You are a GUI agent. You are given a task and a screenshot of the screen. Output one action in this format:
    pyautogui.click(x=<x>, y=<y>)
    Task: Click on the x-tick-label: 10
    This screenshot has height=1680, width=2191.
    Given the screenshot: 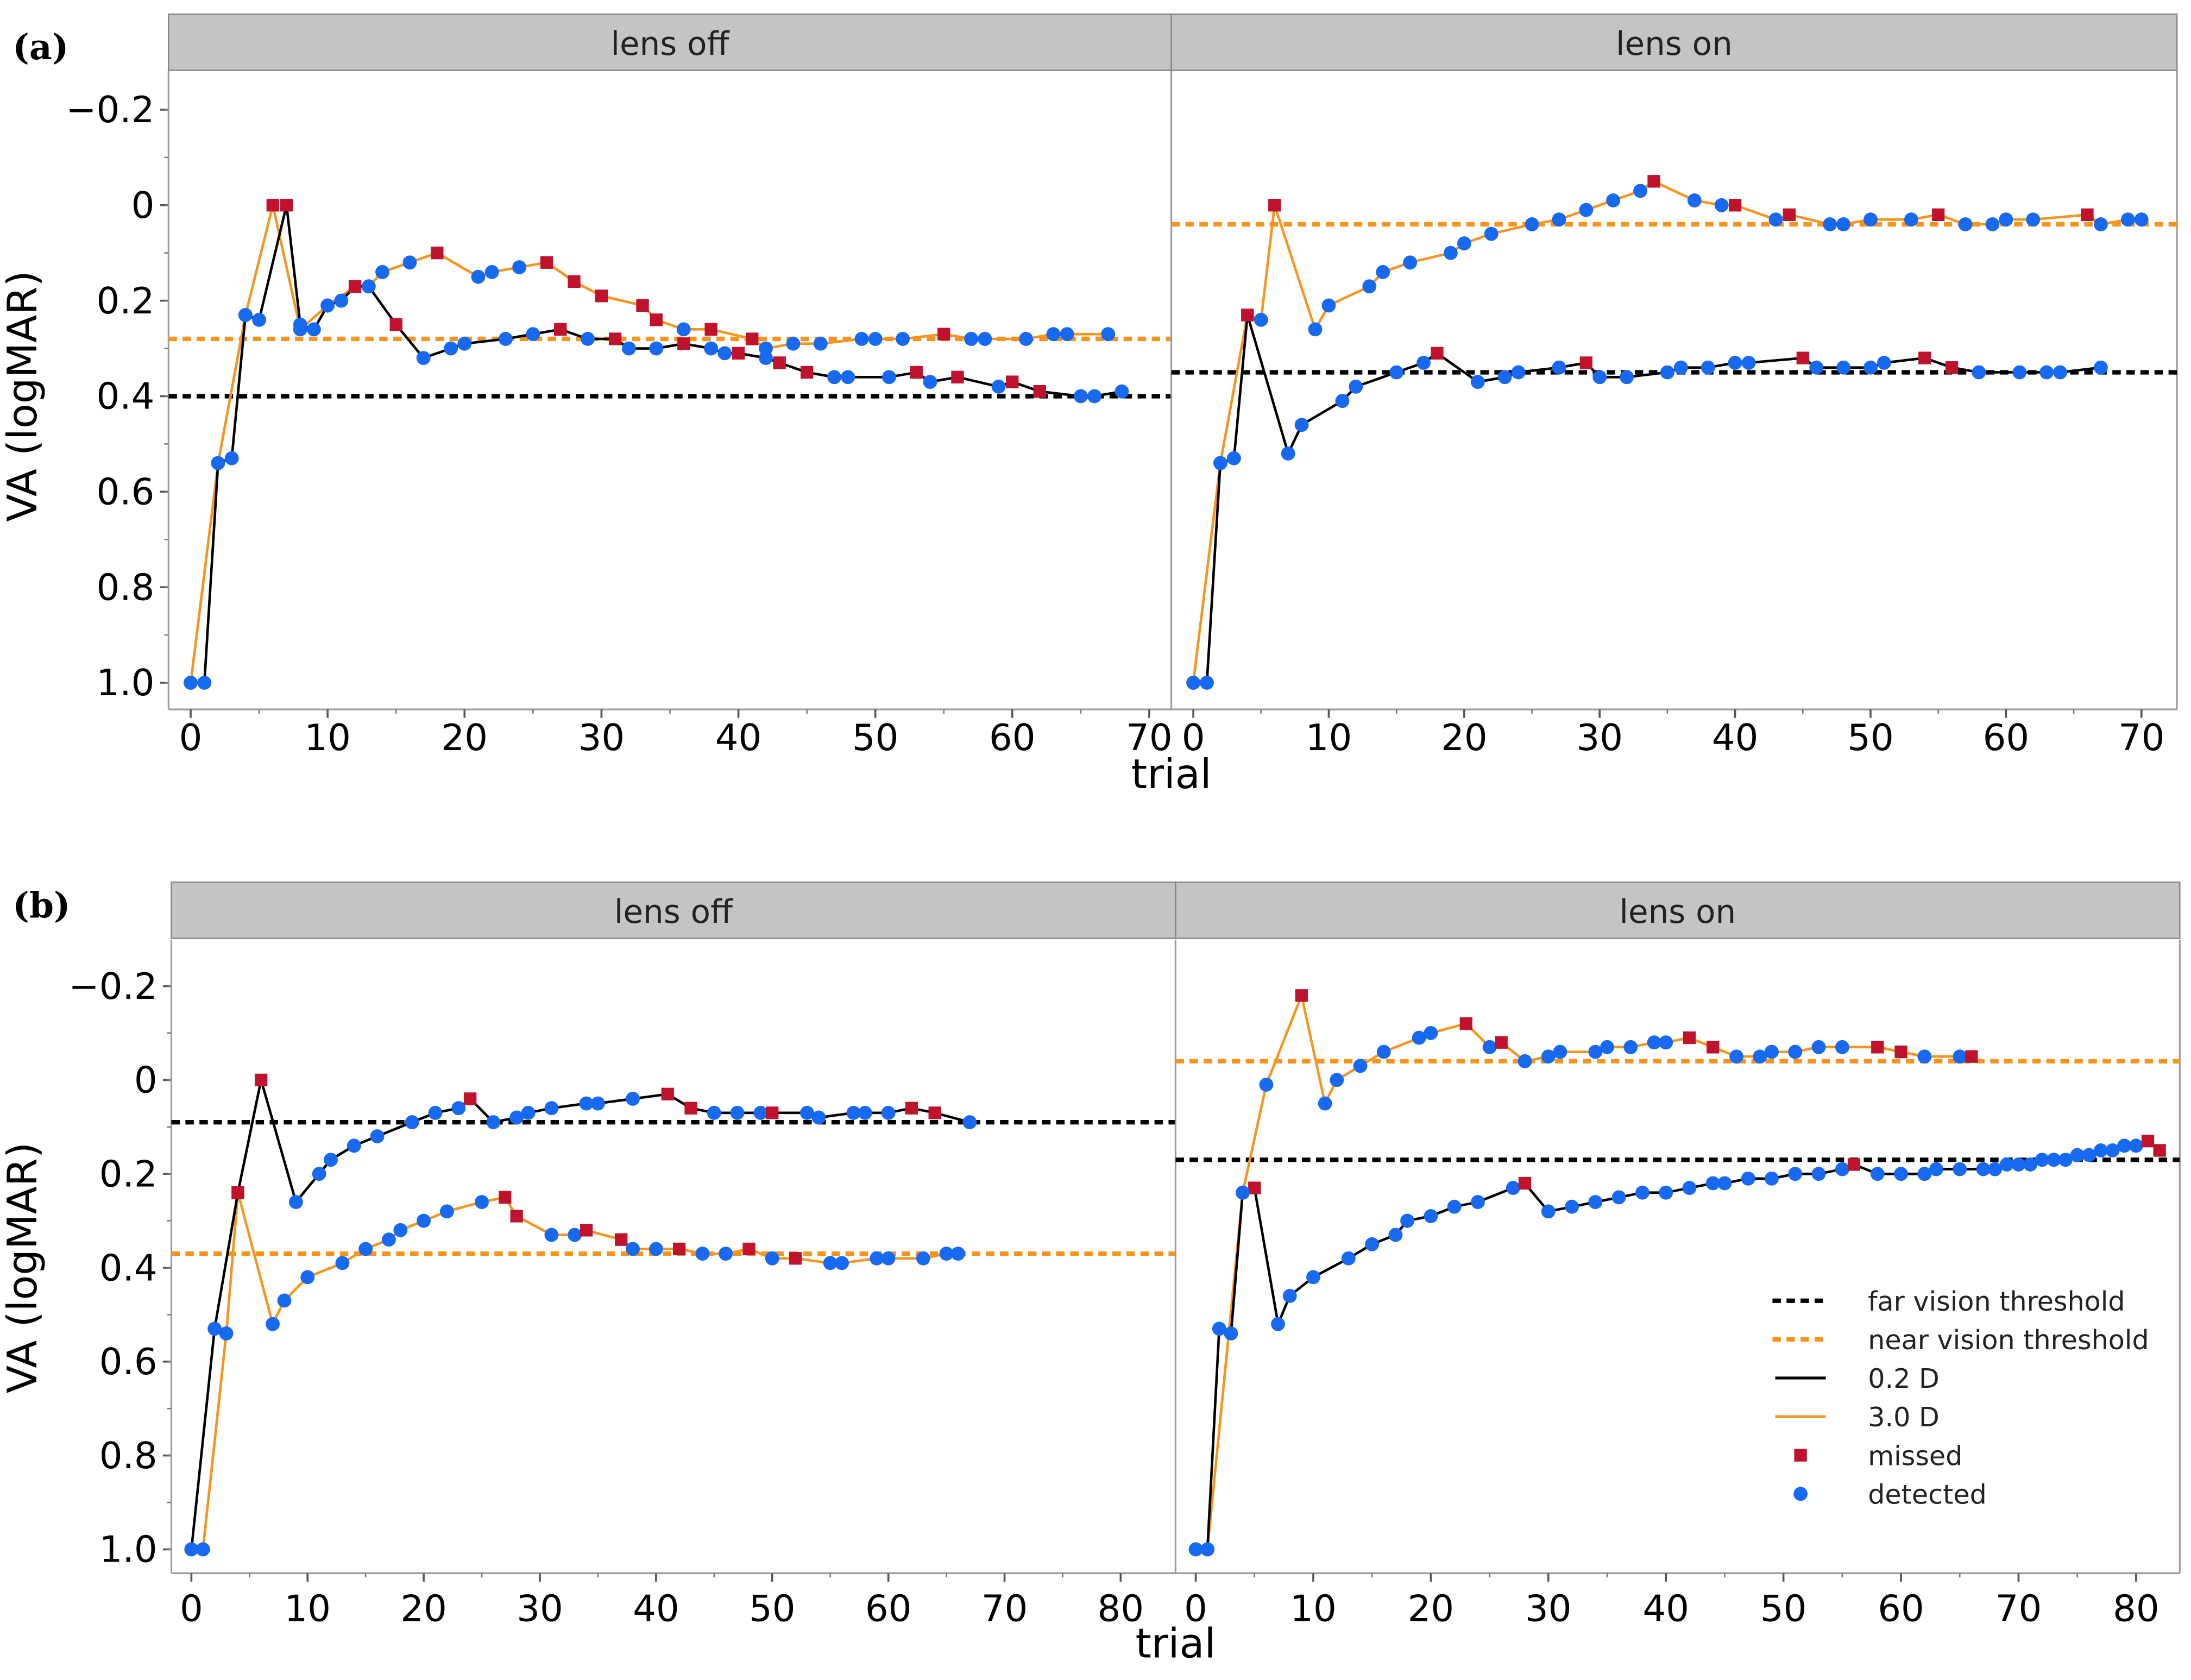 What is the action you would take?
    pyautogui.click(x=328, y=737)
    